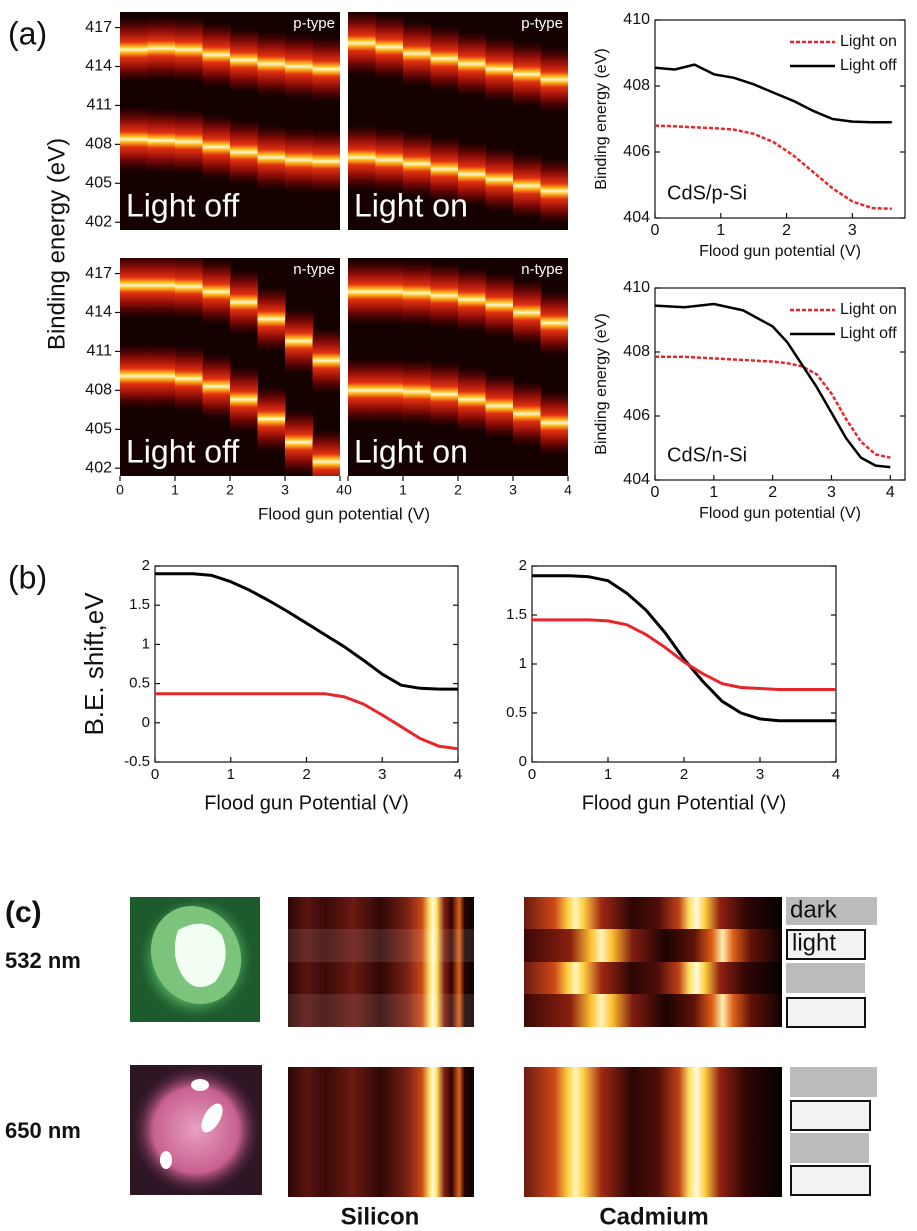 Image resolution: width=917 pixels, height=1231 pixels. What do you see at coordinates (98, 66) in the screenshot?
I see `y-tick-label: 414` at bounding box center [98, 66].